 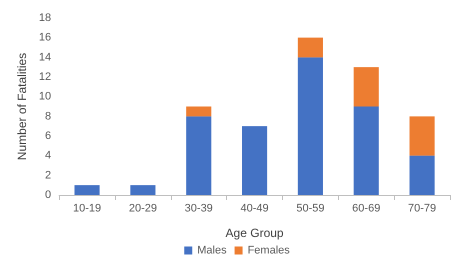 What do you see at coordinates (254, 208) in the screenshot?
I see `x-tick-label: 40-49` at bounding box center [254, 208].